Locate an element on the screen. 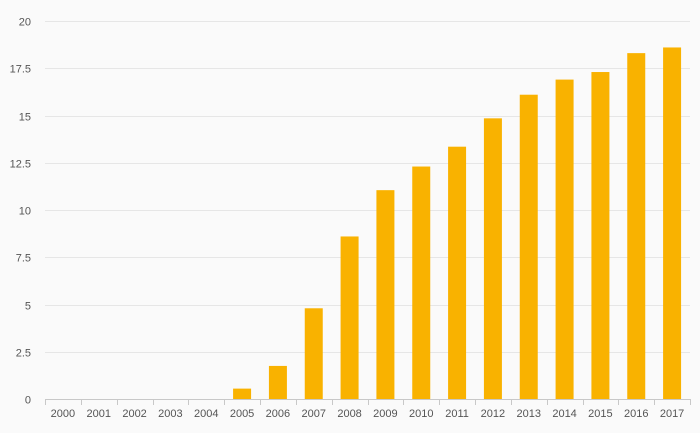 The image size is (700, 433). x-tick-label: 2000 is located at coordinates (63, 414).